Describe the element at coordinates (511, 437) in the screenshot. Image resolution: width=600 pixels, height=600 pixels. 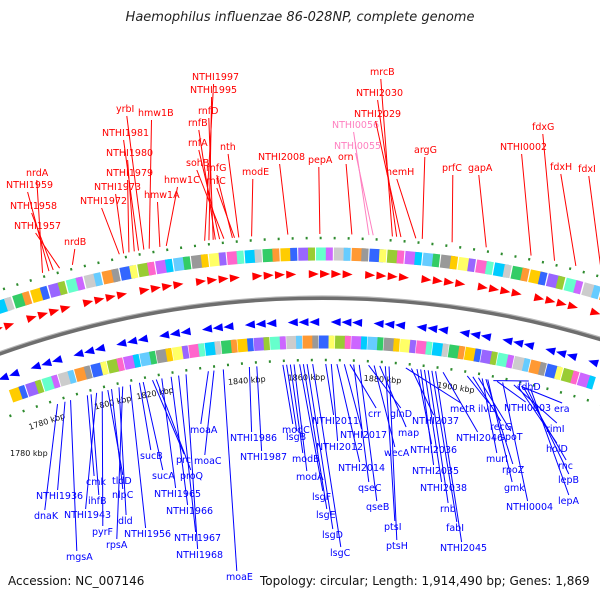
I see `gene-label-spoT: spoT` at that location.